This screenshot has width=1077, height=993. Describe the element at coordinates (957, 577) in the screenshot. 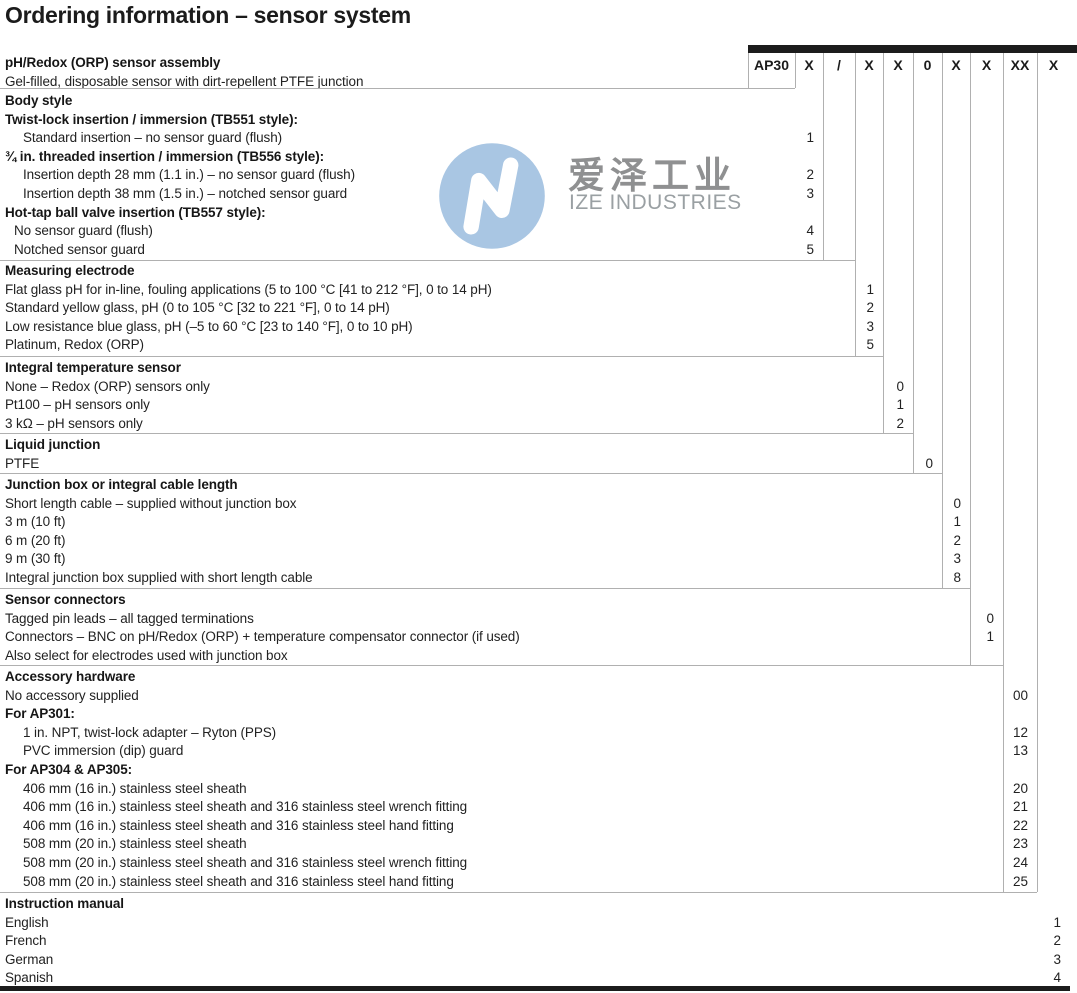

I see `code-cell: 8` at that location.